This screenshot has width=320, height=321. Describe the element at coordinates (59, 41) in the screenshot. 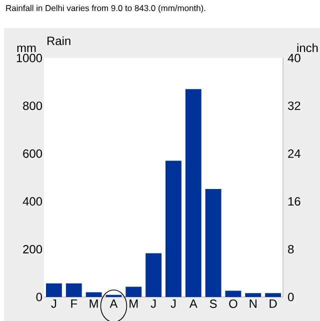

I see `chart-subtitle: Rain` at that location.